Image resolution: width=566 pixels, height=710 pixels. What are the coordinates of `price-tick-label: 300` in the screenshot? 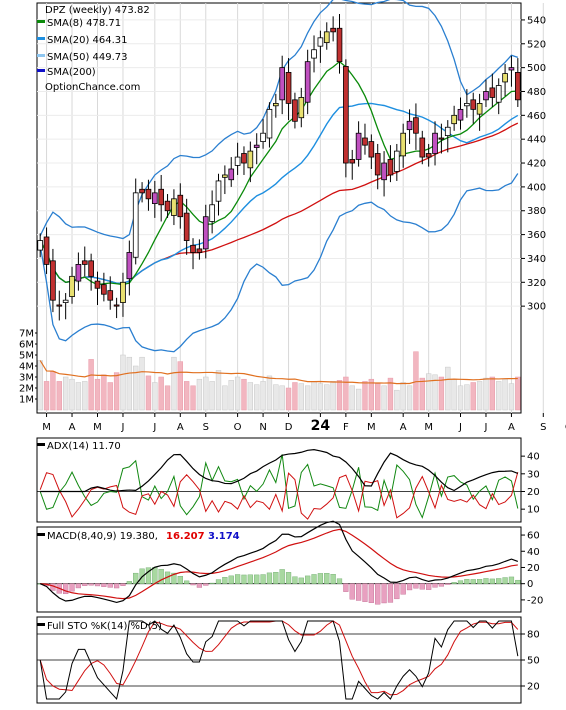 It's located at (536, 307).